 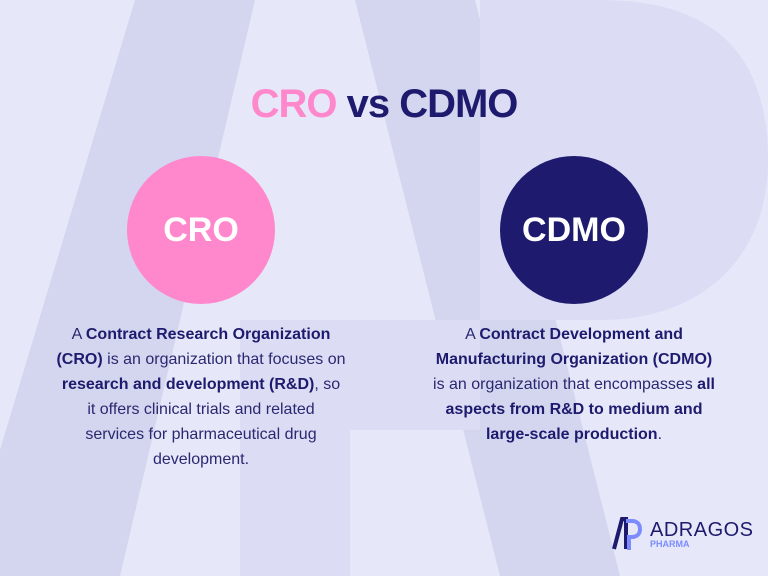 I want to click on logo-sub: PHARMA, so click(x=670, y=543).